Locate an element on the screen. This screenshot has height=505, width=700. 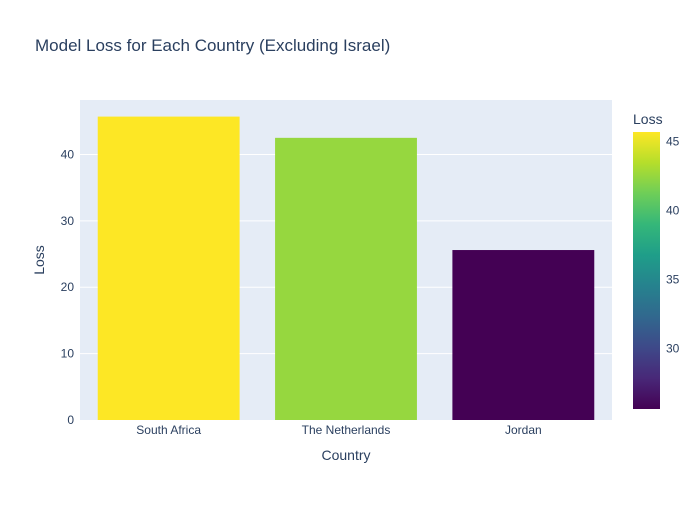
colorbar-title: Loss is located at coordinates (648, 119).